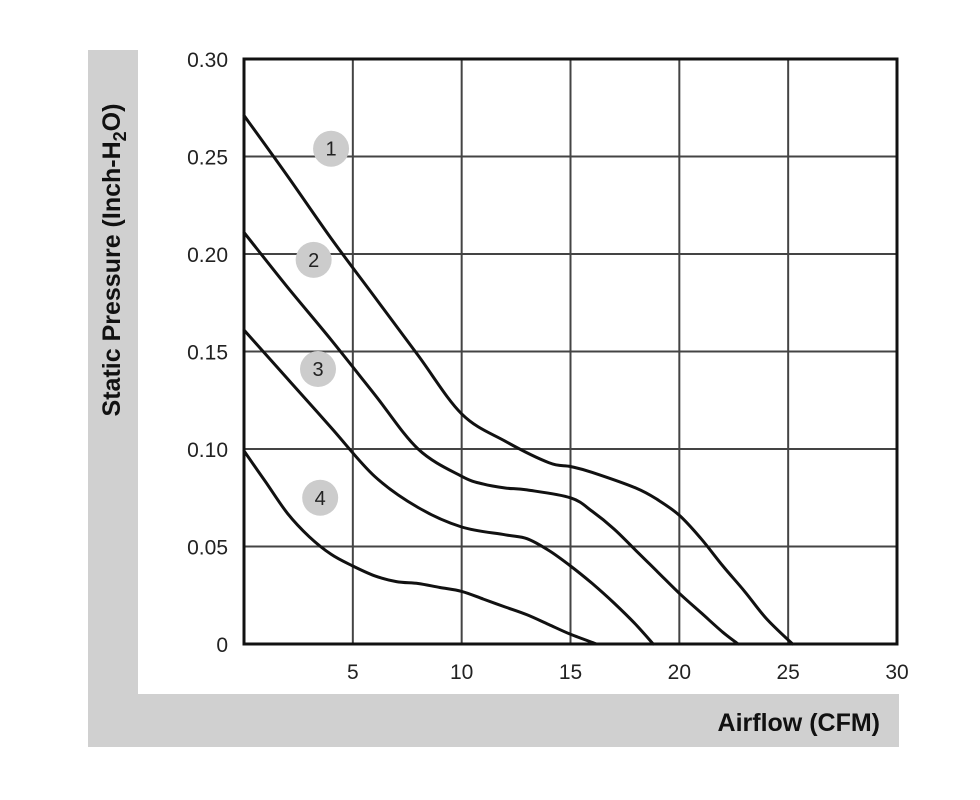 This screenshot has height=800, width=980. Describe the element at coordinates (112, 278) in the screenshot. I see `y-axis-title-prefix: Static Pressure (Inch-H` at that location.